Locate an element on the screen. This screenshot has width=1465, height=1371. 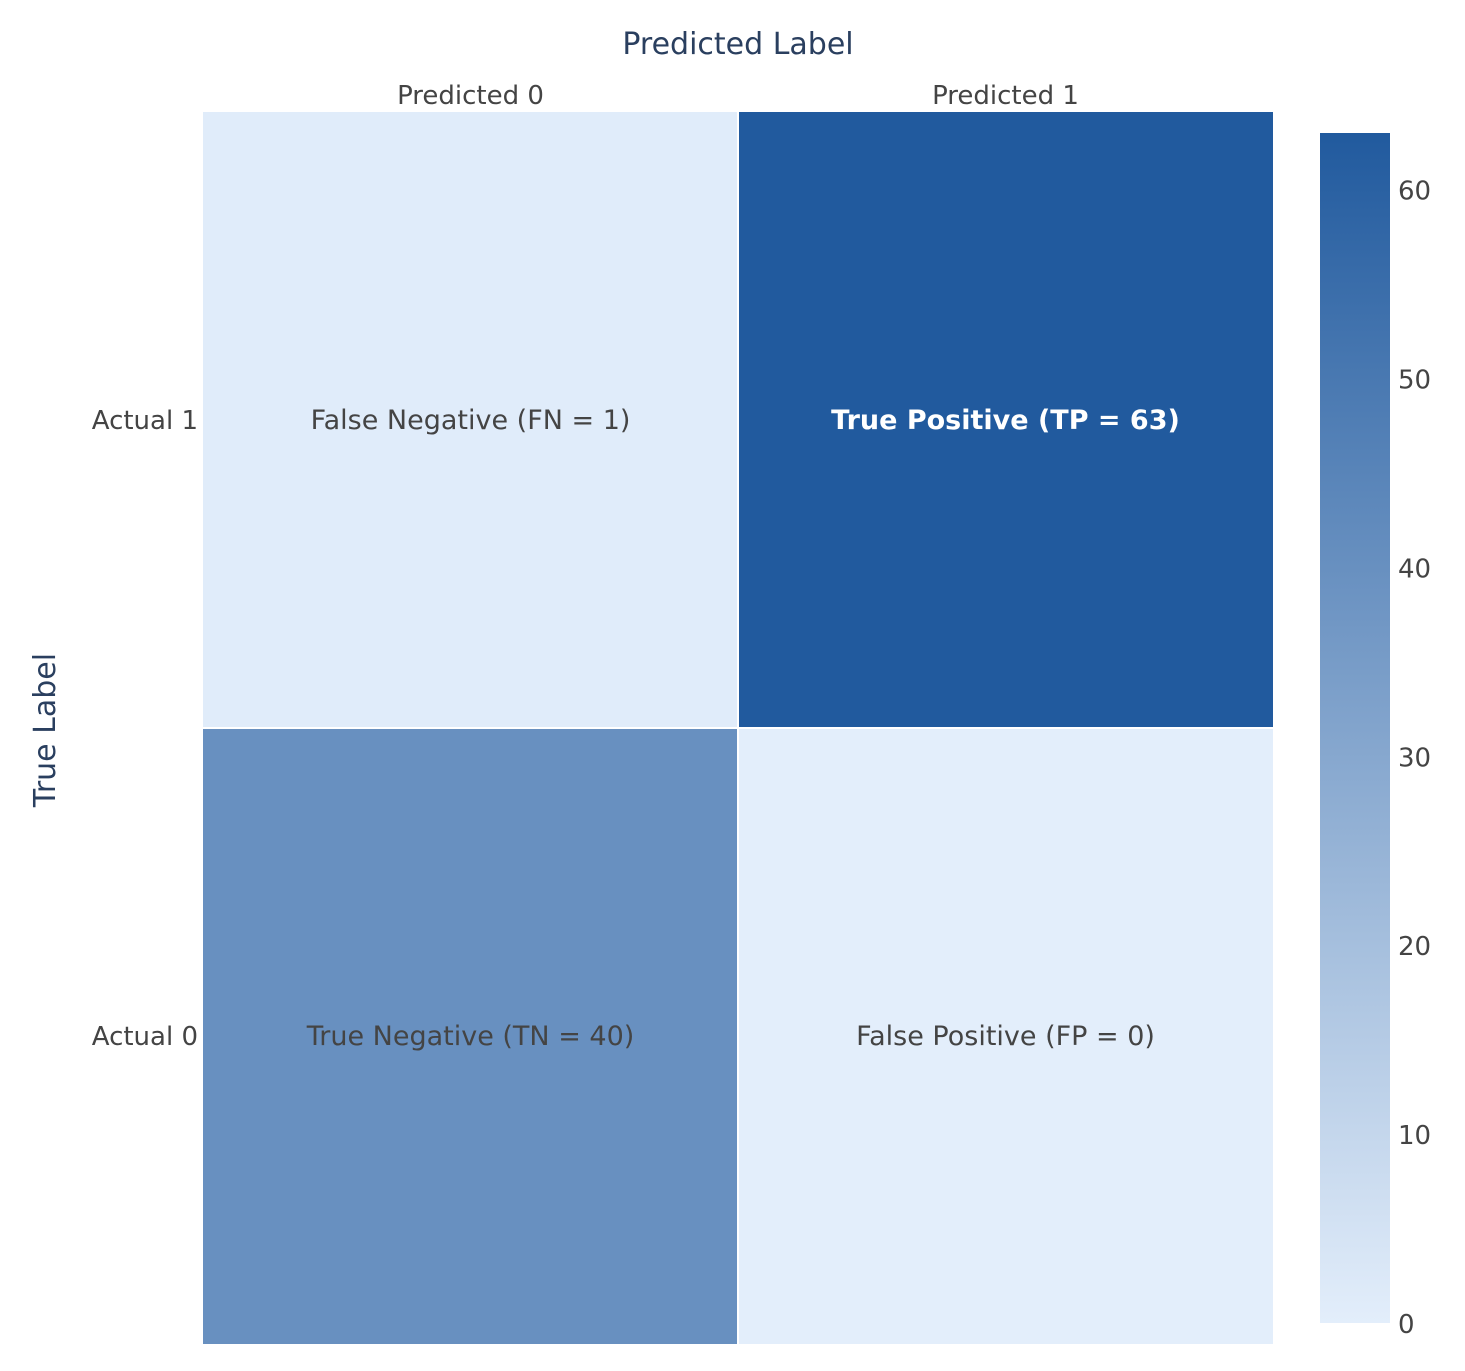
y-axis-title: True Label is located at coordinates (45, 730).